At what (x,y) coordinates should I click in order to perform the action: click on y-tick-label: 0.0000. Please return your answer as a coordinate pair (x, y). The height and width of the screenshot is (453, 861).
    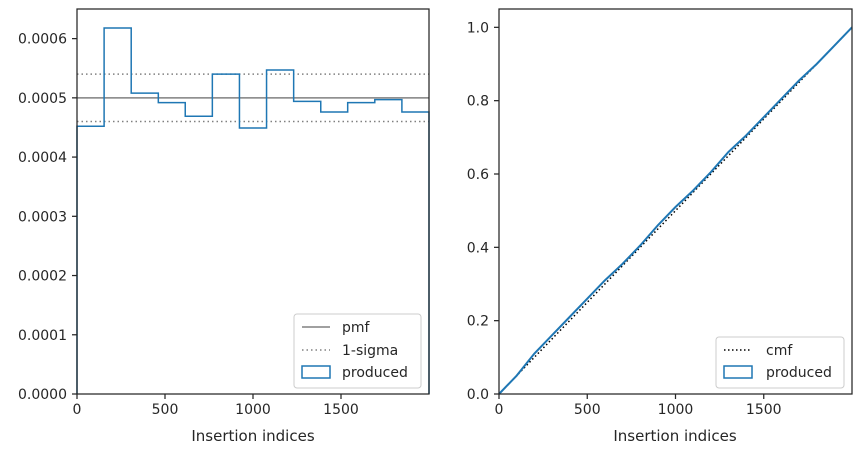
    Looking at the image, I should click on (42, 395).